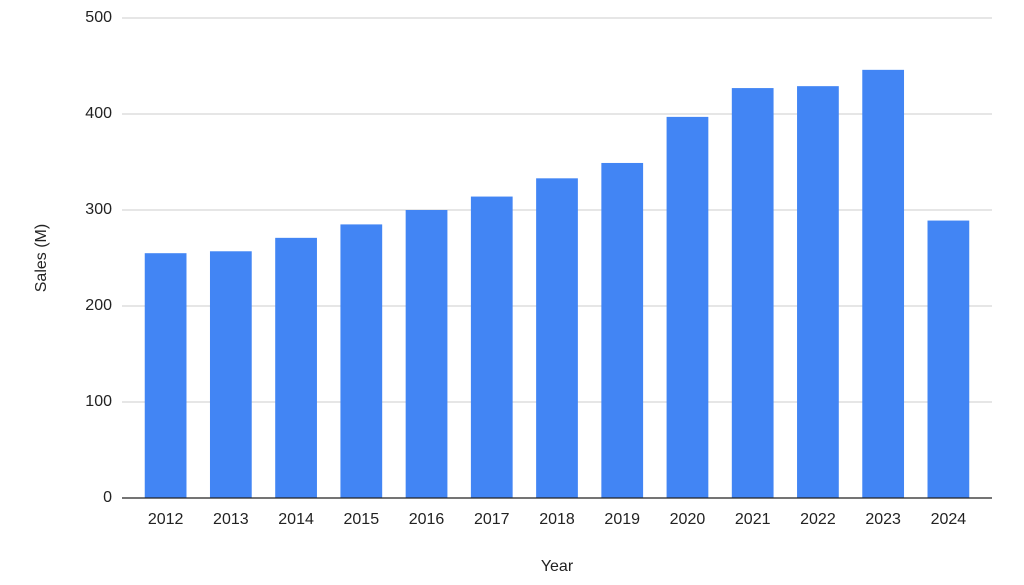  I want to click on y-tick-label: 0, so click(107, 497).